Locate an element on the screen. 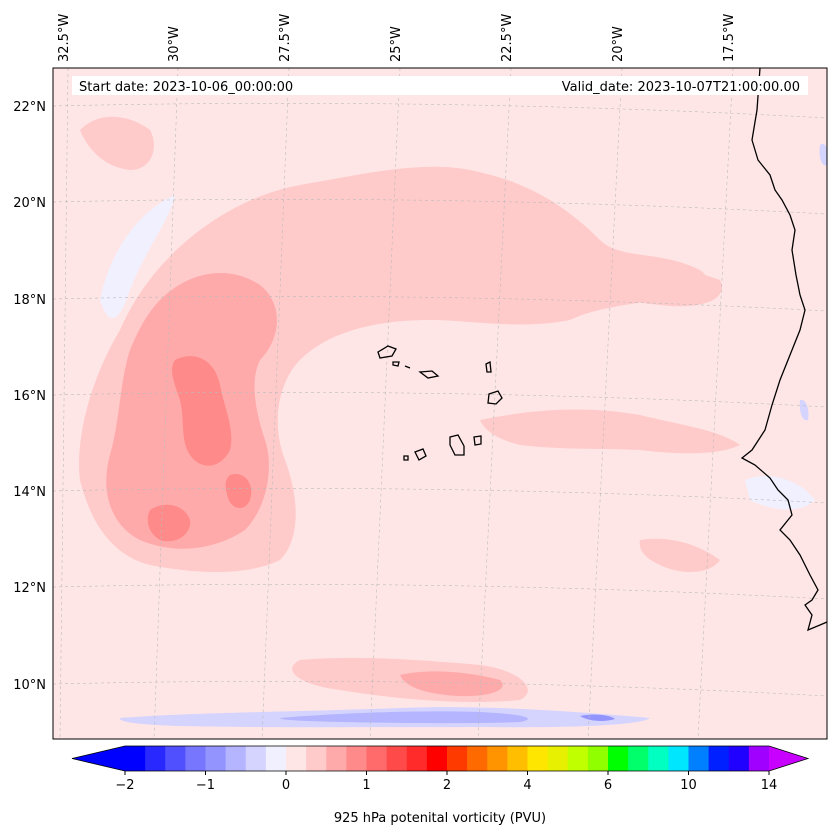 This screenshot has height=836, width=837. colorbar-tick-label: −2 is located at coordinates (124, 785).